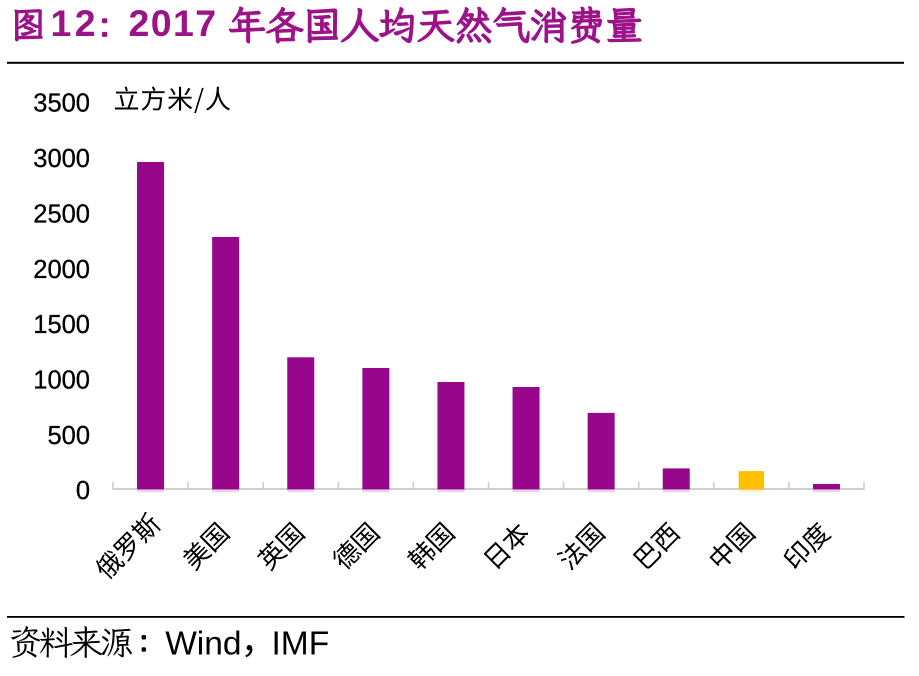 This screenshot has height=676, width=919. I want to click on svg-text: IMF, so click(301, 643).